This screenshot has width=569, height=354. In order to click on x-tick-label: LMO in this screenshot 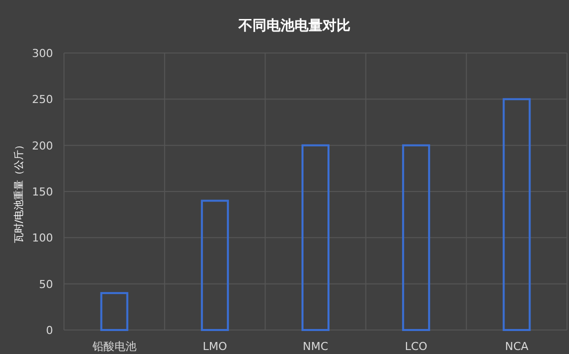, I will do `click(215, 346)`.